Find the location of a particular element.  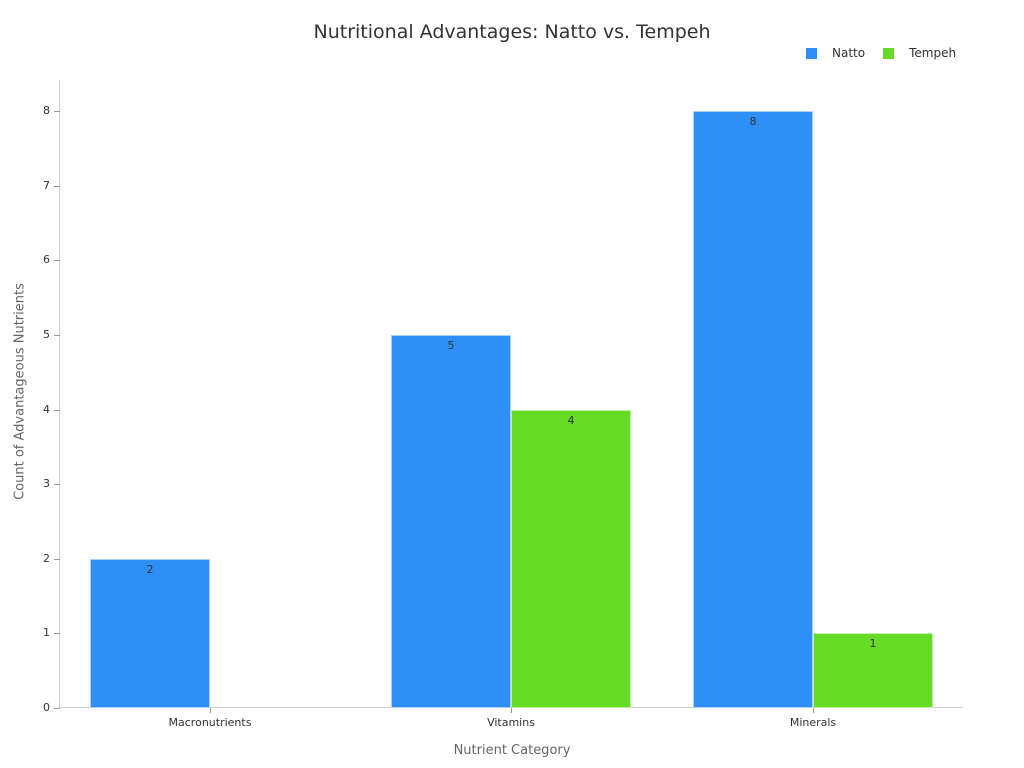

y-tick-label: 3 is located at coordinates (46, 484).